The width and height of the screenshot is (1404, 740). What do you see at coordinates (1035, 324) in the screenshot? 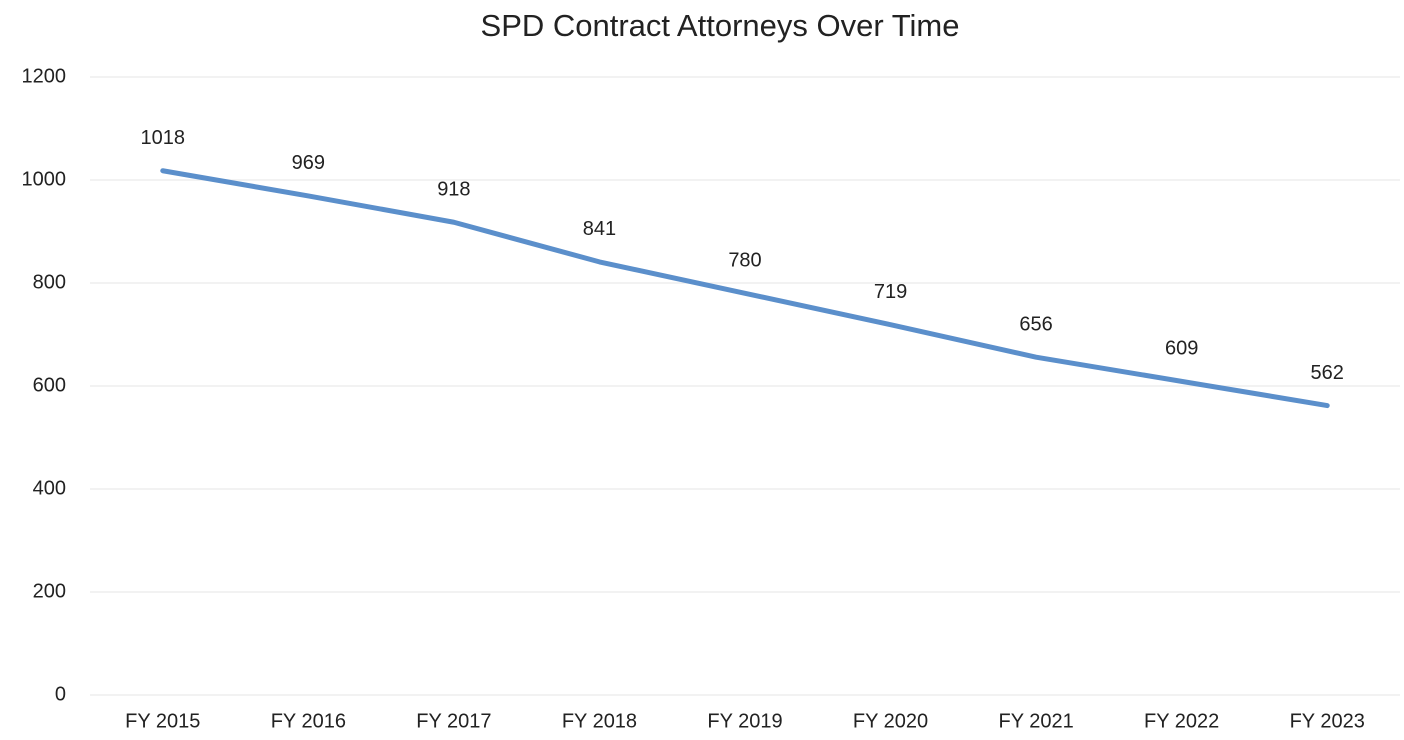
I see `data-label: 656` at bounding box center [1035, 324].